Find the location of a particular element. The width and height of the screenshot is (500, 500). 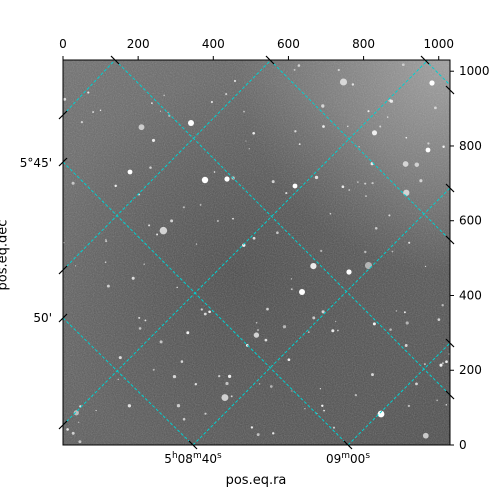

y-axis-label: pos.eq.dec is located at coordinates (5, 255).